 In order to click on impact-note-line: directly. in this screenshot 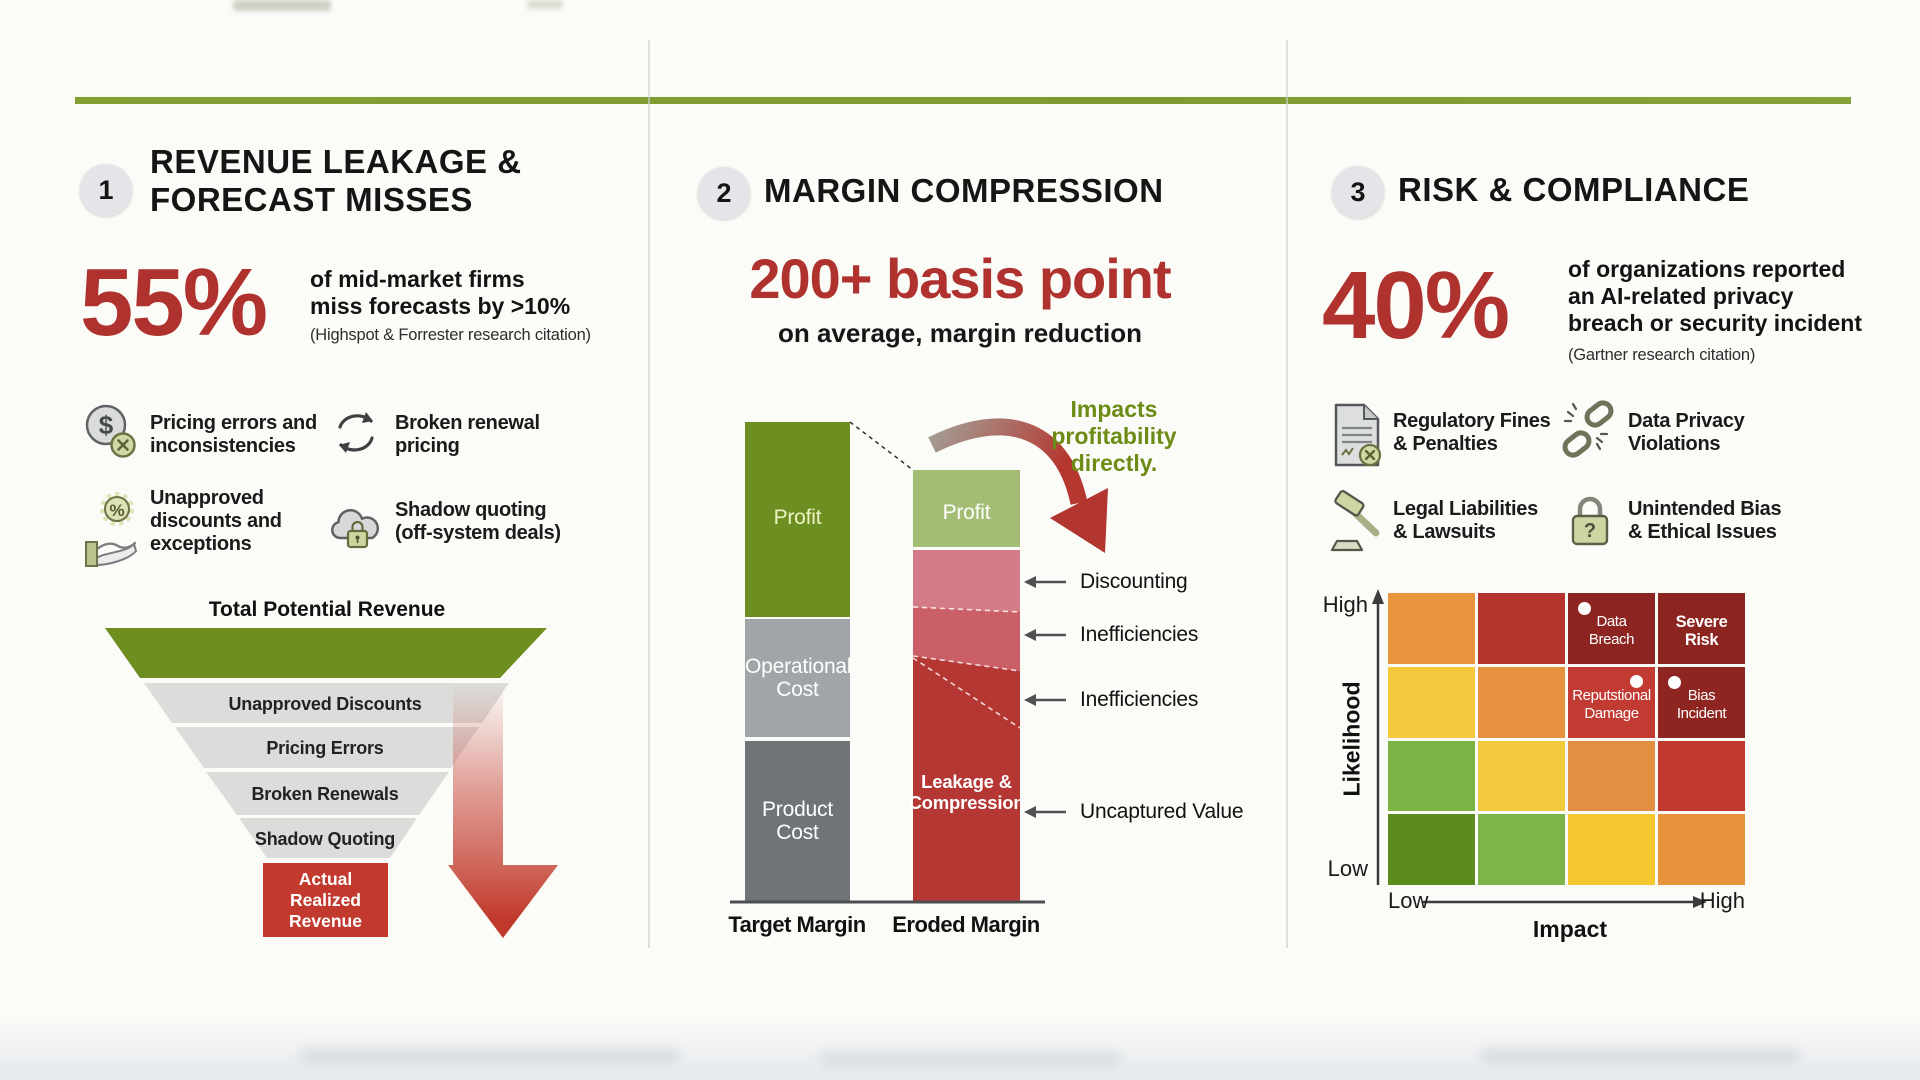, I will do `click(1114, 463)`.